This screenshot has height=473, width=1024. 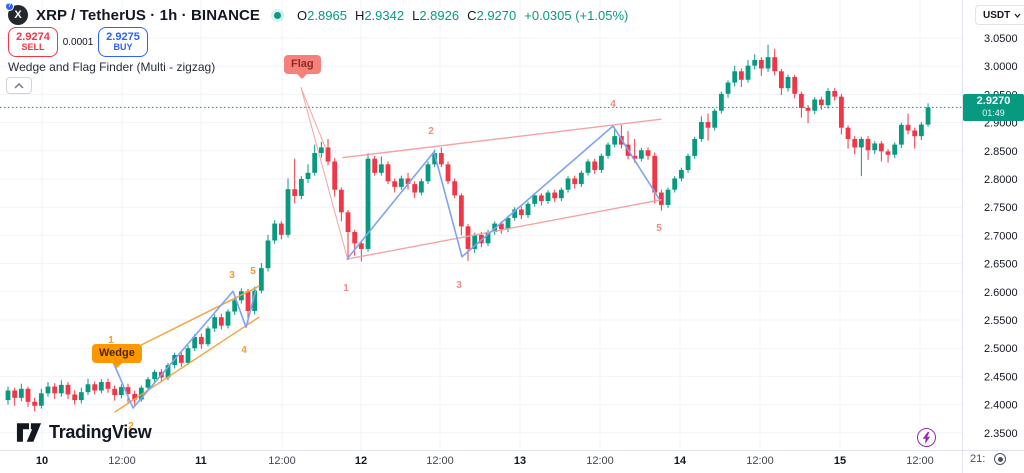 I want to click on spread-value: 0.0001, so click(x=78, y=42).